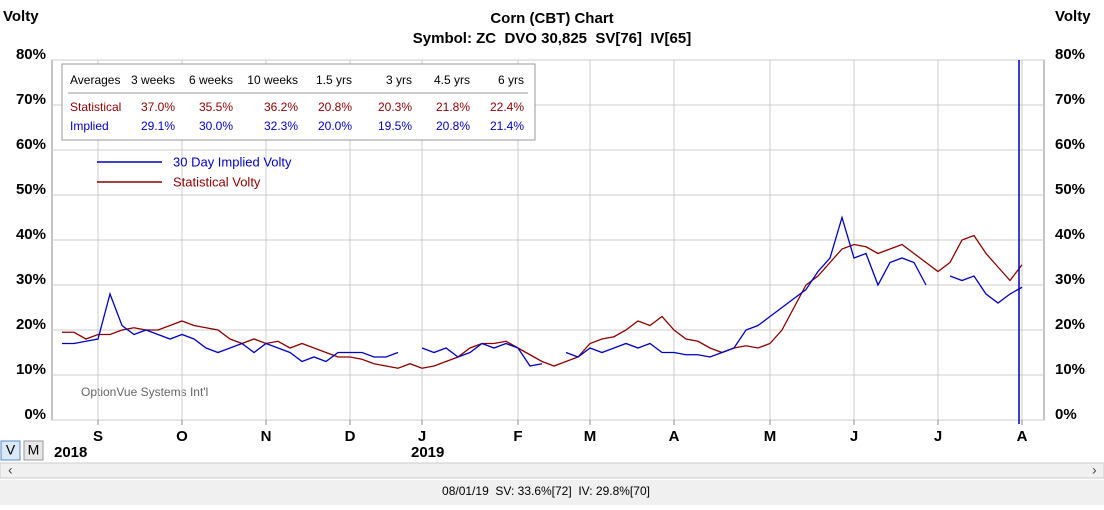  Describe the element at coordinates (95, 80) in the screenshot. I see `table-header: Averages` at that location.